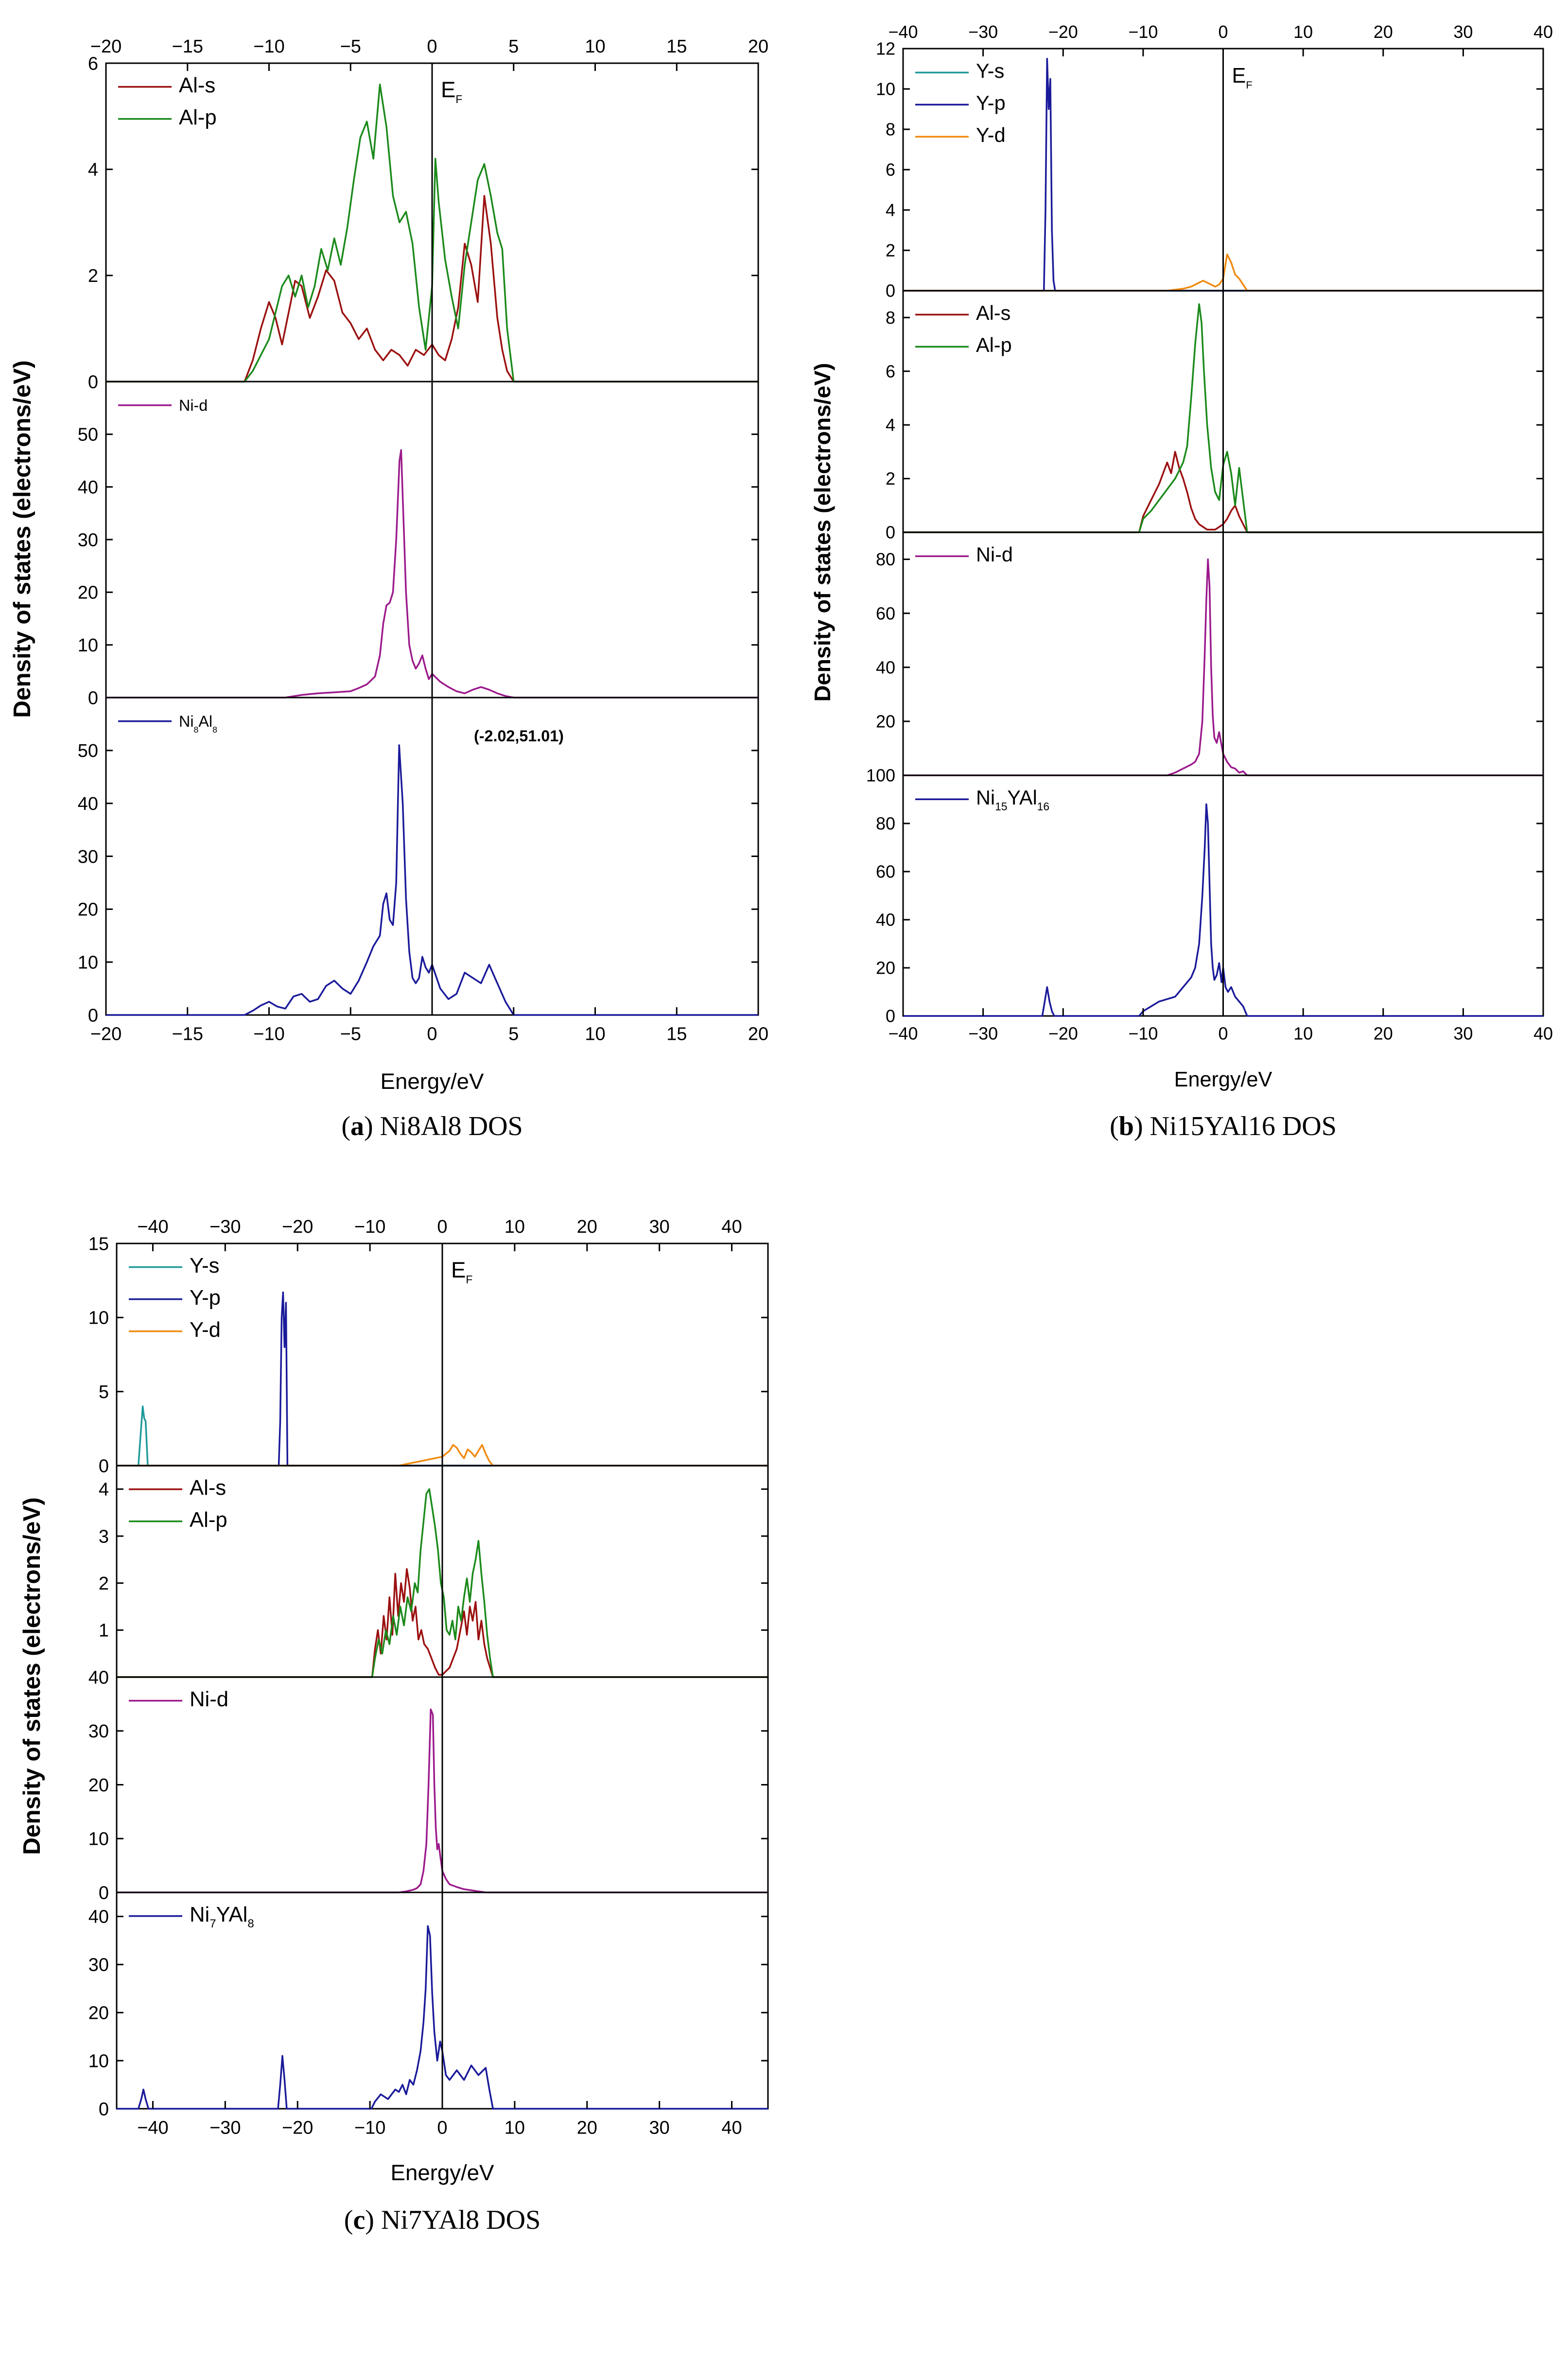 Image resolution: width=1568 pixels, height=2362 pixels. What do you see at coordinates (1223, 1126) in the screenshot?
I see `figure-caption: (b) Ni15YAl16 DOS` at bounding box center [1223, 1126].